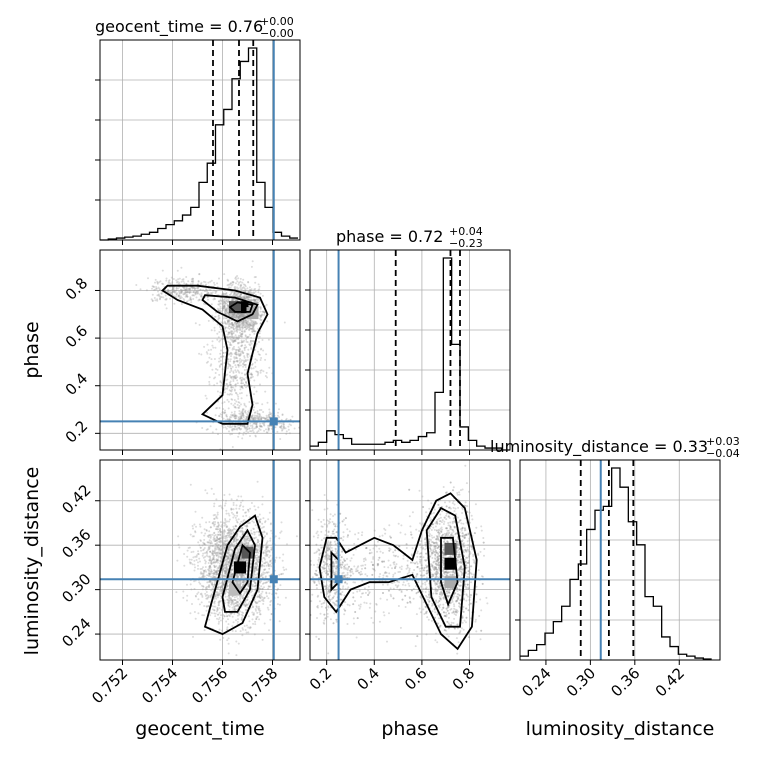 The image size is (760, 764). Describe the element at coordinates (77, 384) in the screenshot. I see `y-tick-label-phase: 0.4` at that location.